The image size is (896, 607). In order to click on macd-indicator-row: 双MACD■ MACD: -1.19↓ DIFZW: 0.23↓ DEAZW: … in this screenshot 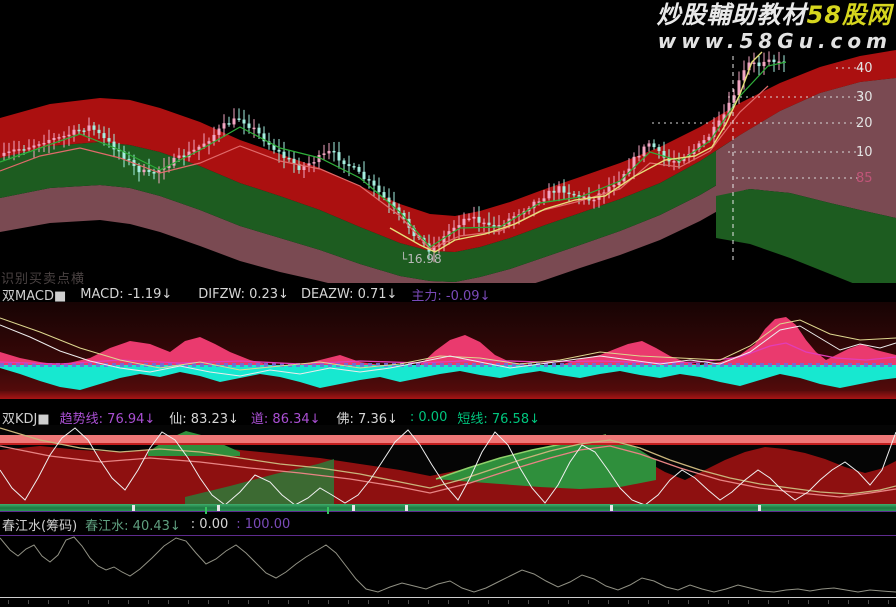, I will do `click(246, 294)`.